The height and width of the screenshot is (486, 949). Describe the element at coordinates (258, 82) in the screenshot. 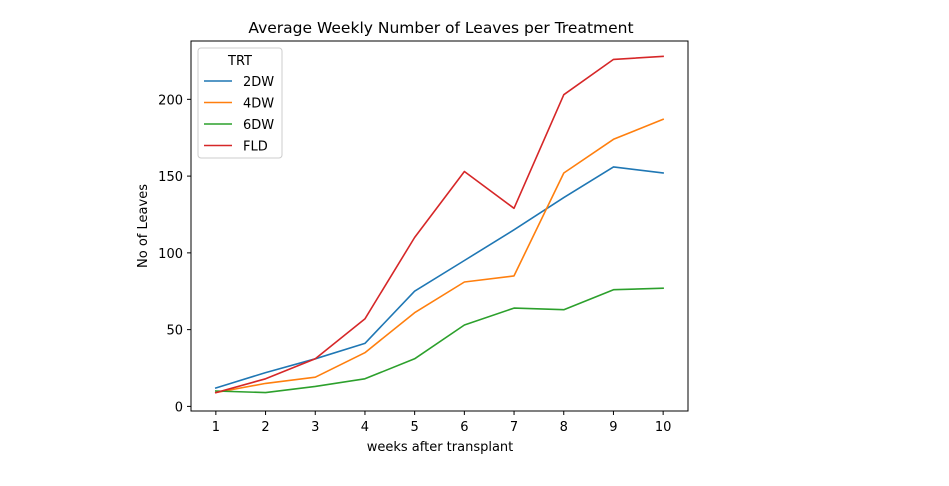

I see `legend-label-2dw: 2DW` at that location.